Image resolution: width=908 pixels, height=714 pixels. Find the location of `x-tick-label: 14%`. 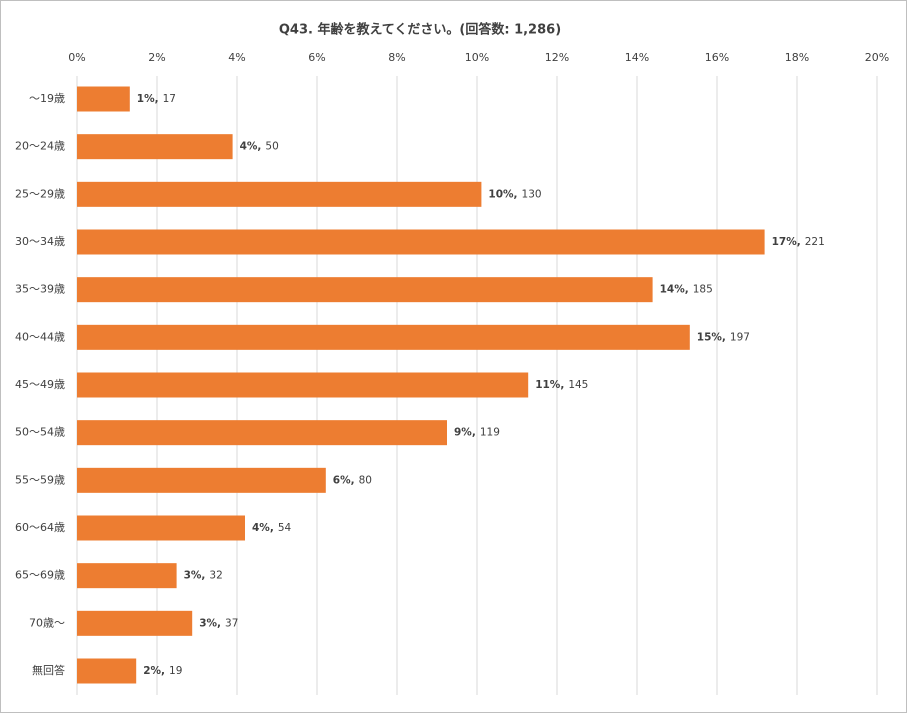

x-tick-label: 14% is located at coordinates (637, 57).